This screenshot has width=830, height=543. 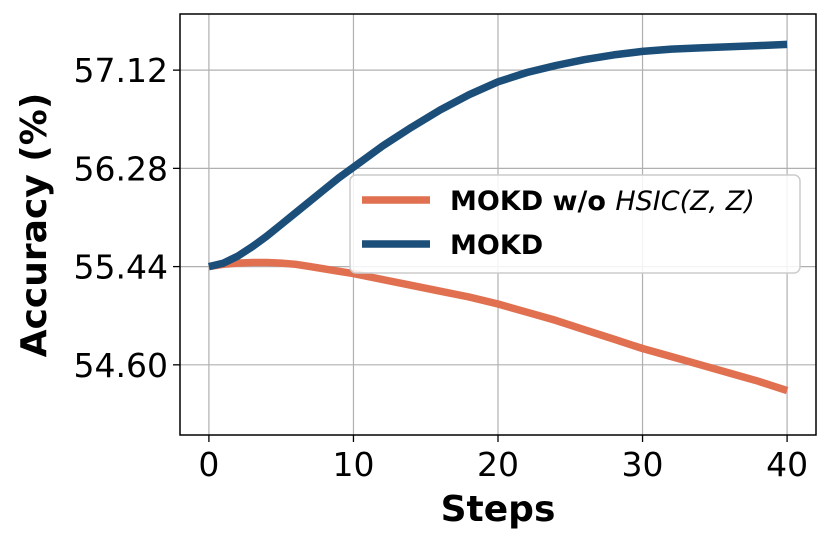 I want to click on legend: MOKD w/o HSIC(Z, Z) MOKD, so click(x=575, y=224).